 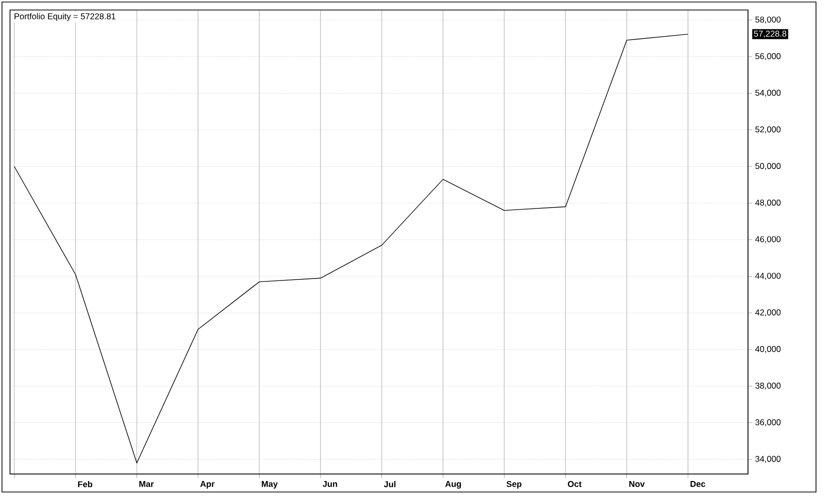 What do you see at coordinates (768, 276) in the screenshot?
I see `y-tick-label: 44,000` at bounding box center [768, 276].